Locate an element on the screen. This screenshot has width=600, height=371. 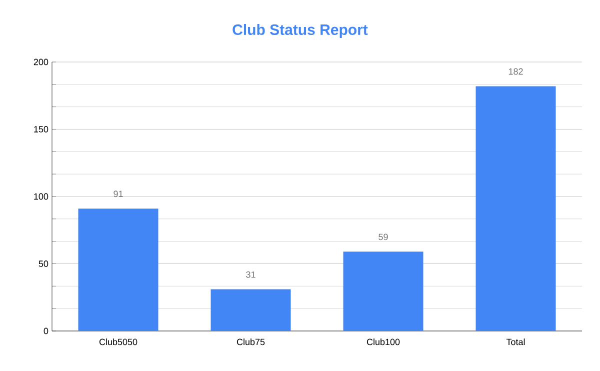
y-tick-label: 150 is located at coordinates (41, 129).